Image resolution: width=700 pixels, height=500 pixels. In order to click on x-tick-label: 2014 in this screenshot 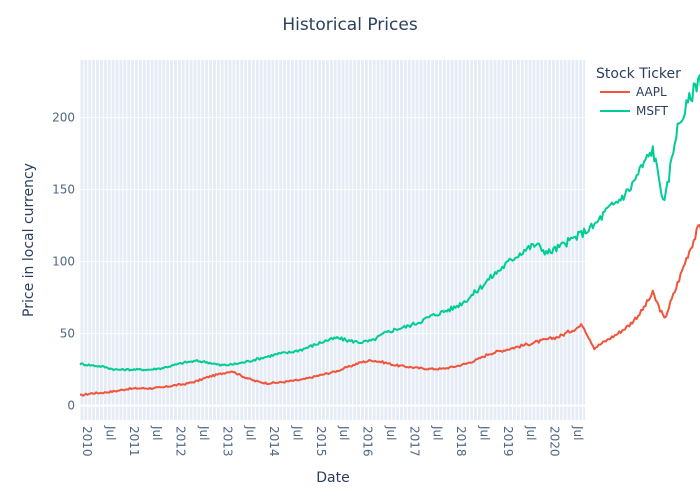, I will do `click(274, 441)`.